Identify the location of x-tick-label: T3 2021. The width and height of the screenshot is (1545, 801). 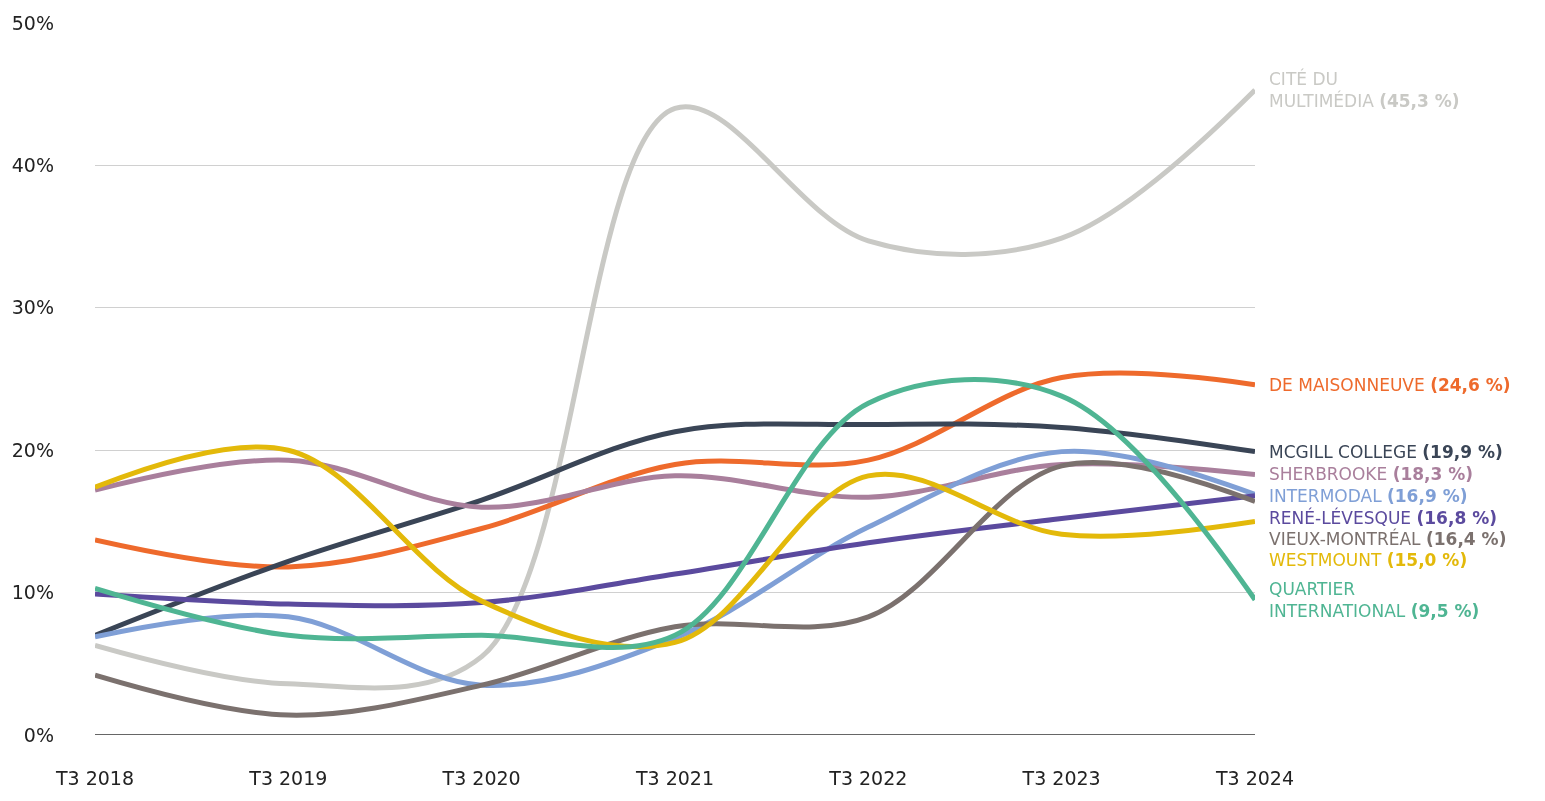
(674, 778).